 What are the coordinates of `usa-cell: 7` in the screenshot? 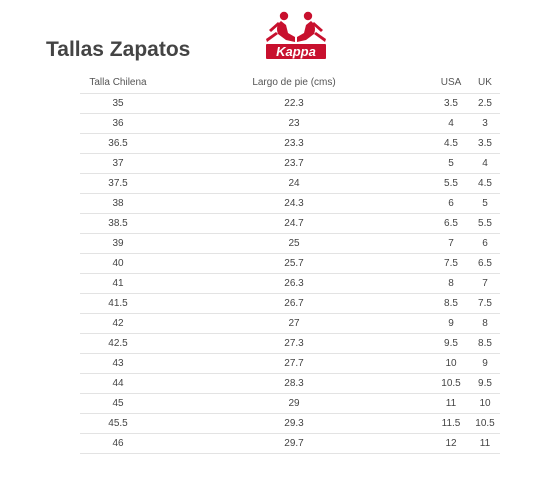 It's located at (451, 243).